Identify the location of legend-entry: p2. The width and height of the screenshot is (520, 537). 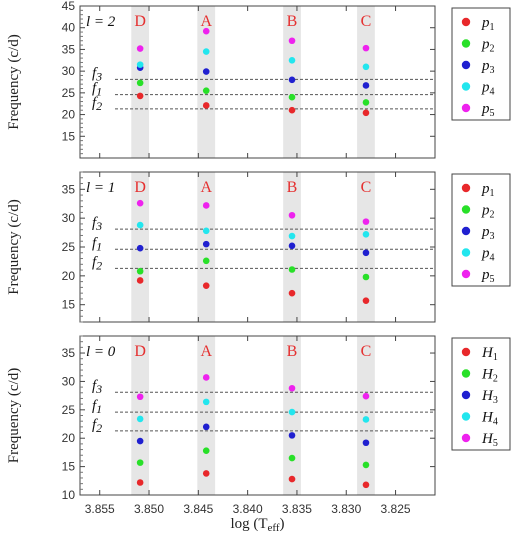
(488, 46).